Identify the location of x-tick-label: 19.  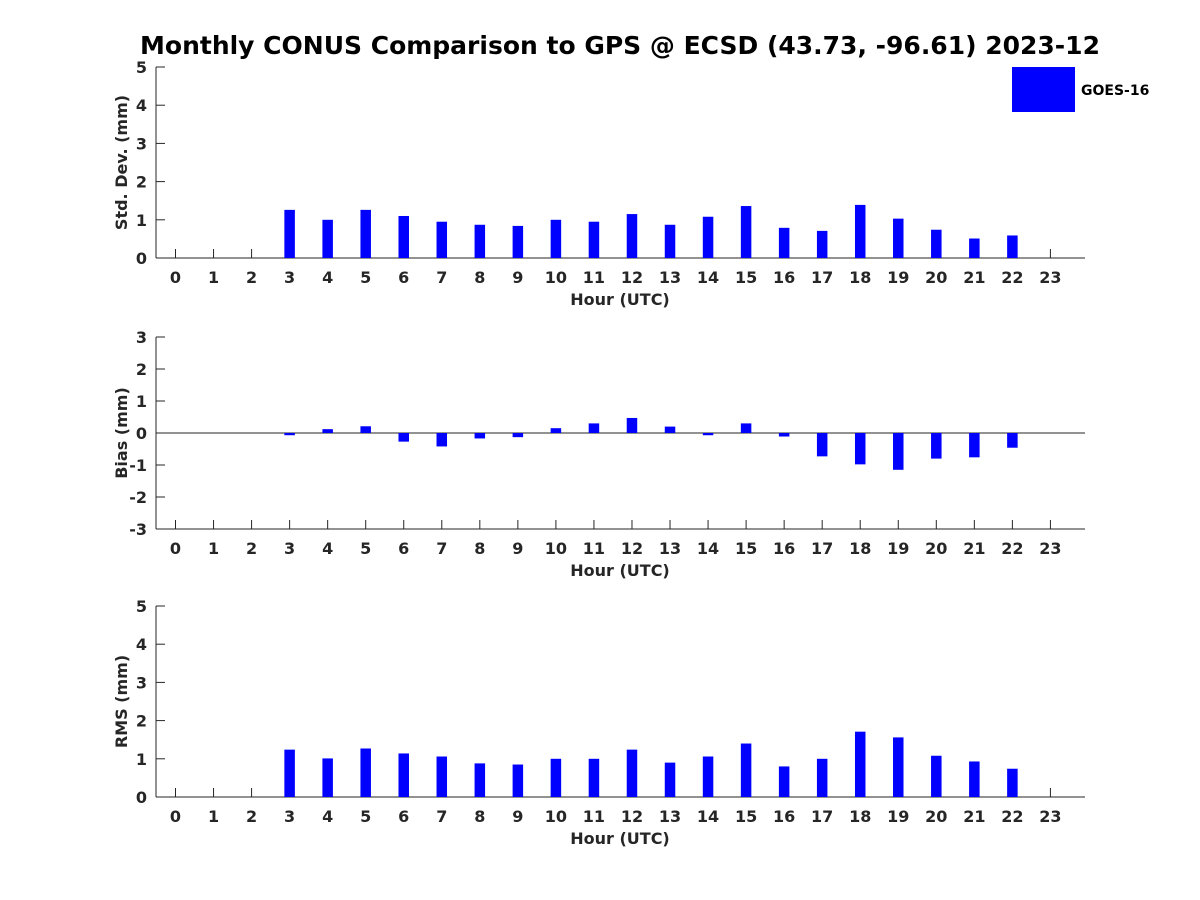
(898, 548).